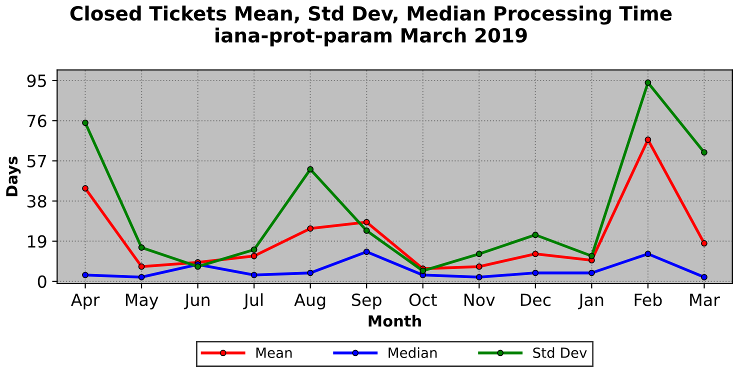  Describe the element at coordinates (42, 281) in the screenshot. I see `y-tick-label: 0` at that location.